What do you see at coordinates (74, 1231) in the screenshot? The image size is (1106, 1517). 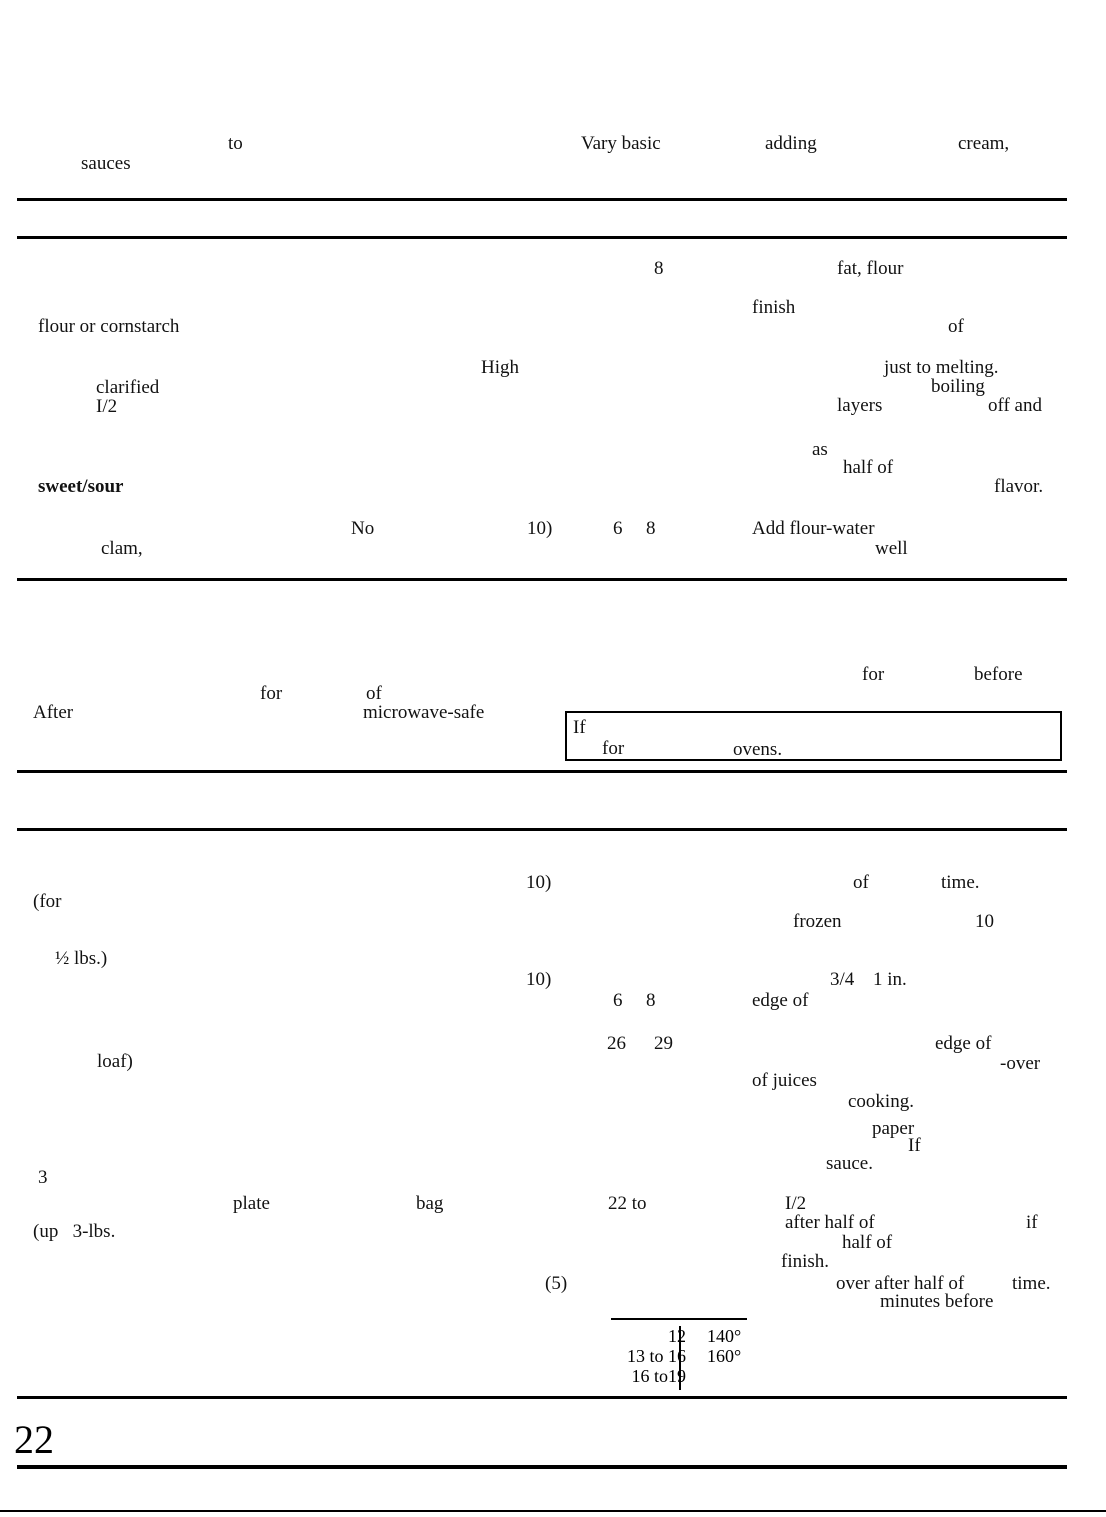 I see `frag-up-3-lbs: (up 3-lbs.` at bounding box center [74, 1231].